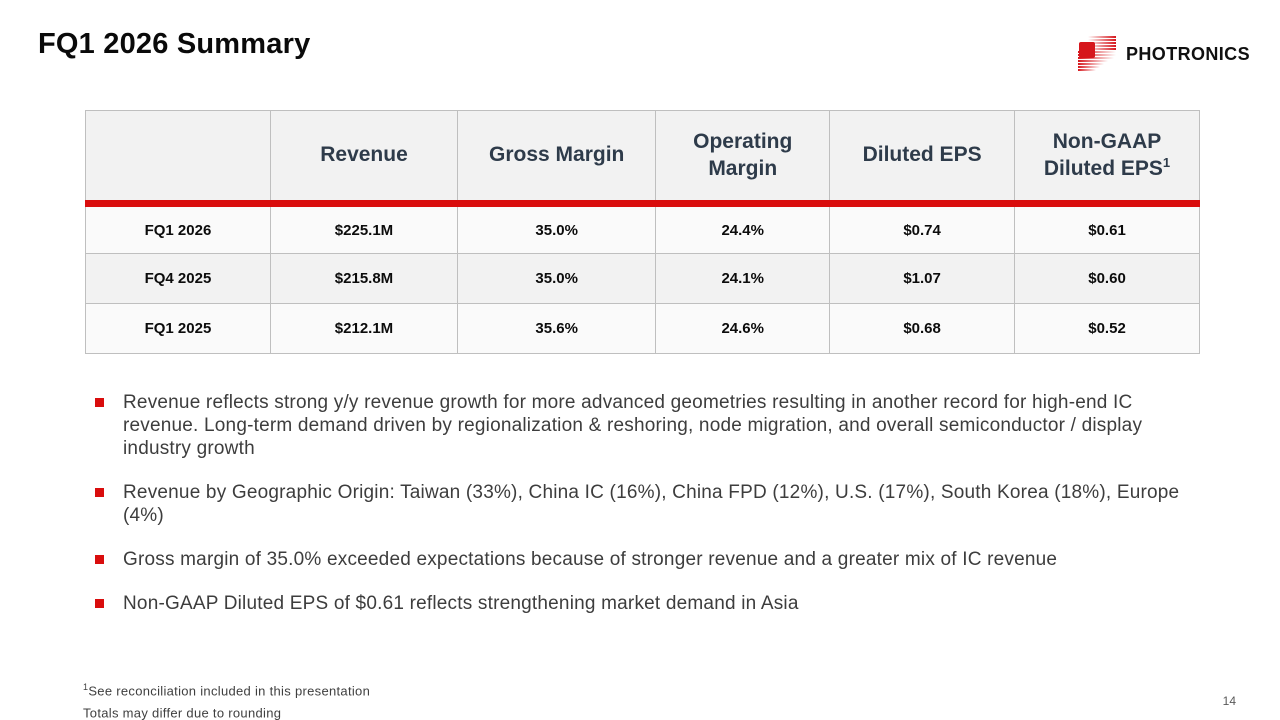 The image size is (1280, 720). Describe the element at coordinates (174, 44) in the screenshot. I see `page-title: FQ1 2026 Summary` at that location.